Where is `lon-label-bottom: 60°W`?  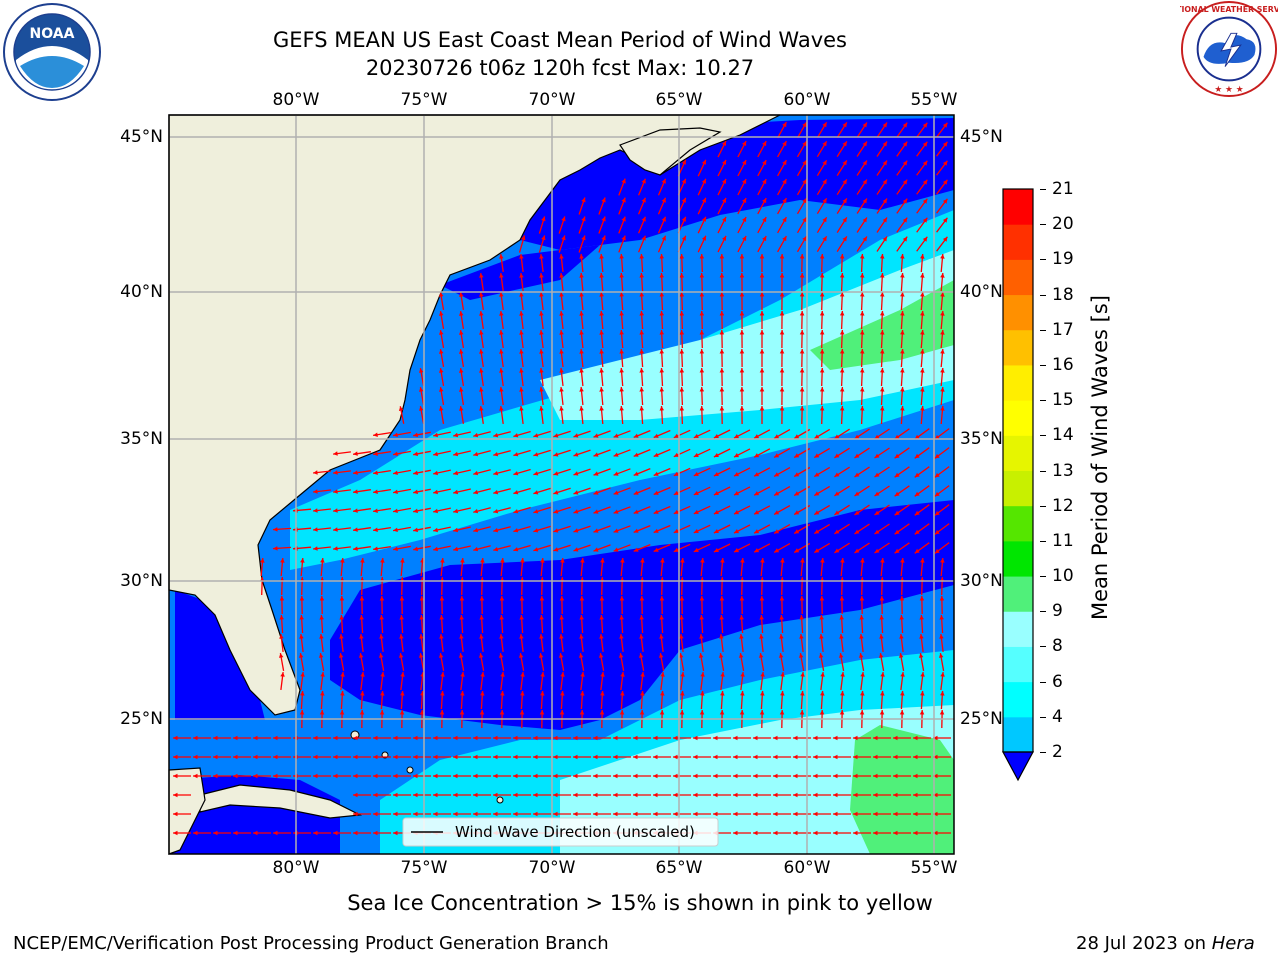 lon-label-bottom: 60°W is located at coordinates (807, 868).